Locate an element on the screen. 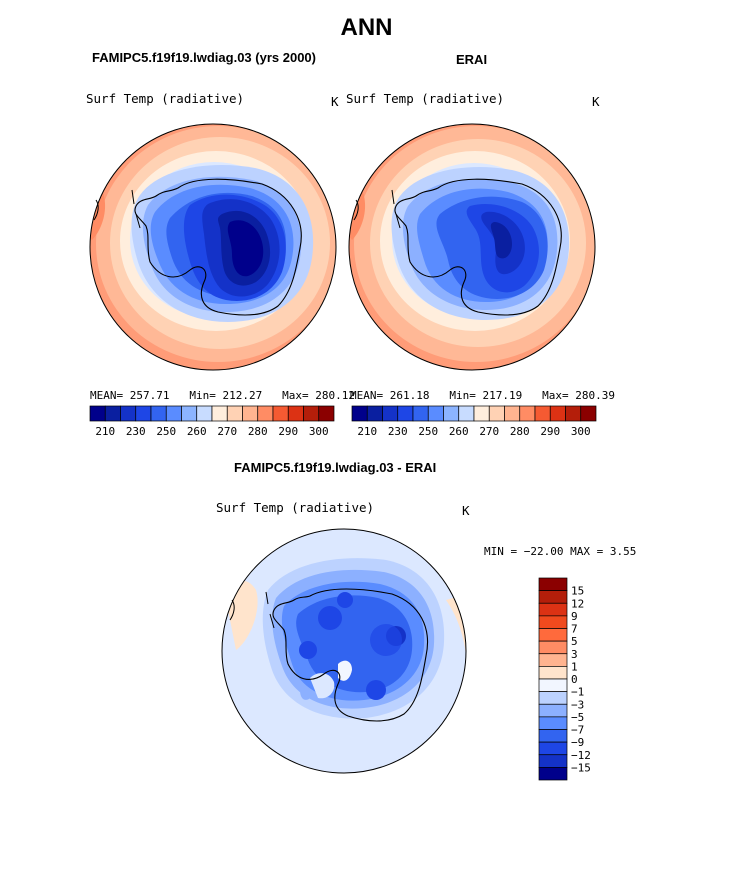 The image size is (733, 882). obs-mean-label: MEAN= is located at coordinates (367, 395).